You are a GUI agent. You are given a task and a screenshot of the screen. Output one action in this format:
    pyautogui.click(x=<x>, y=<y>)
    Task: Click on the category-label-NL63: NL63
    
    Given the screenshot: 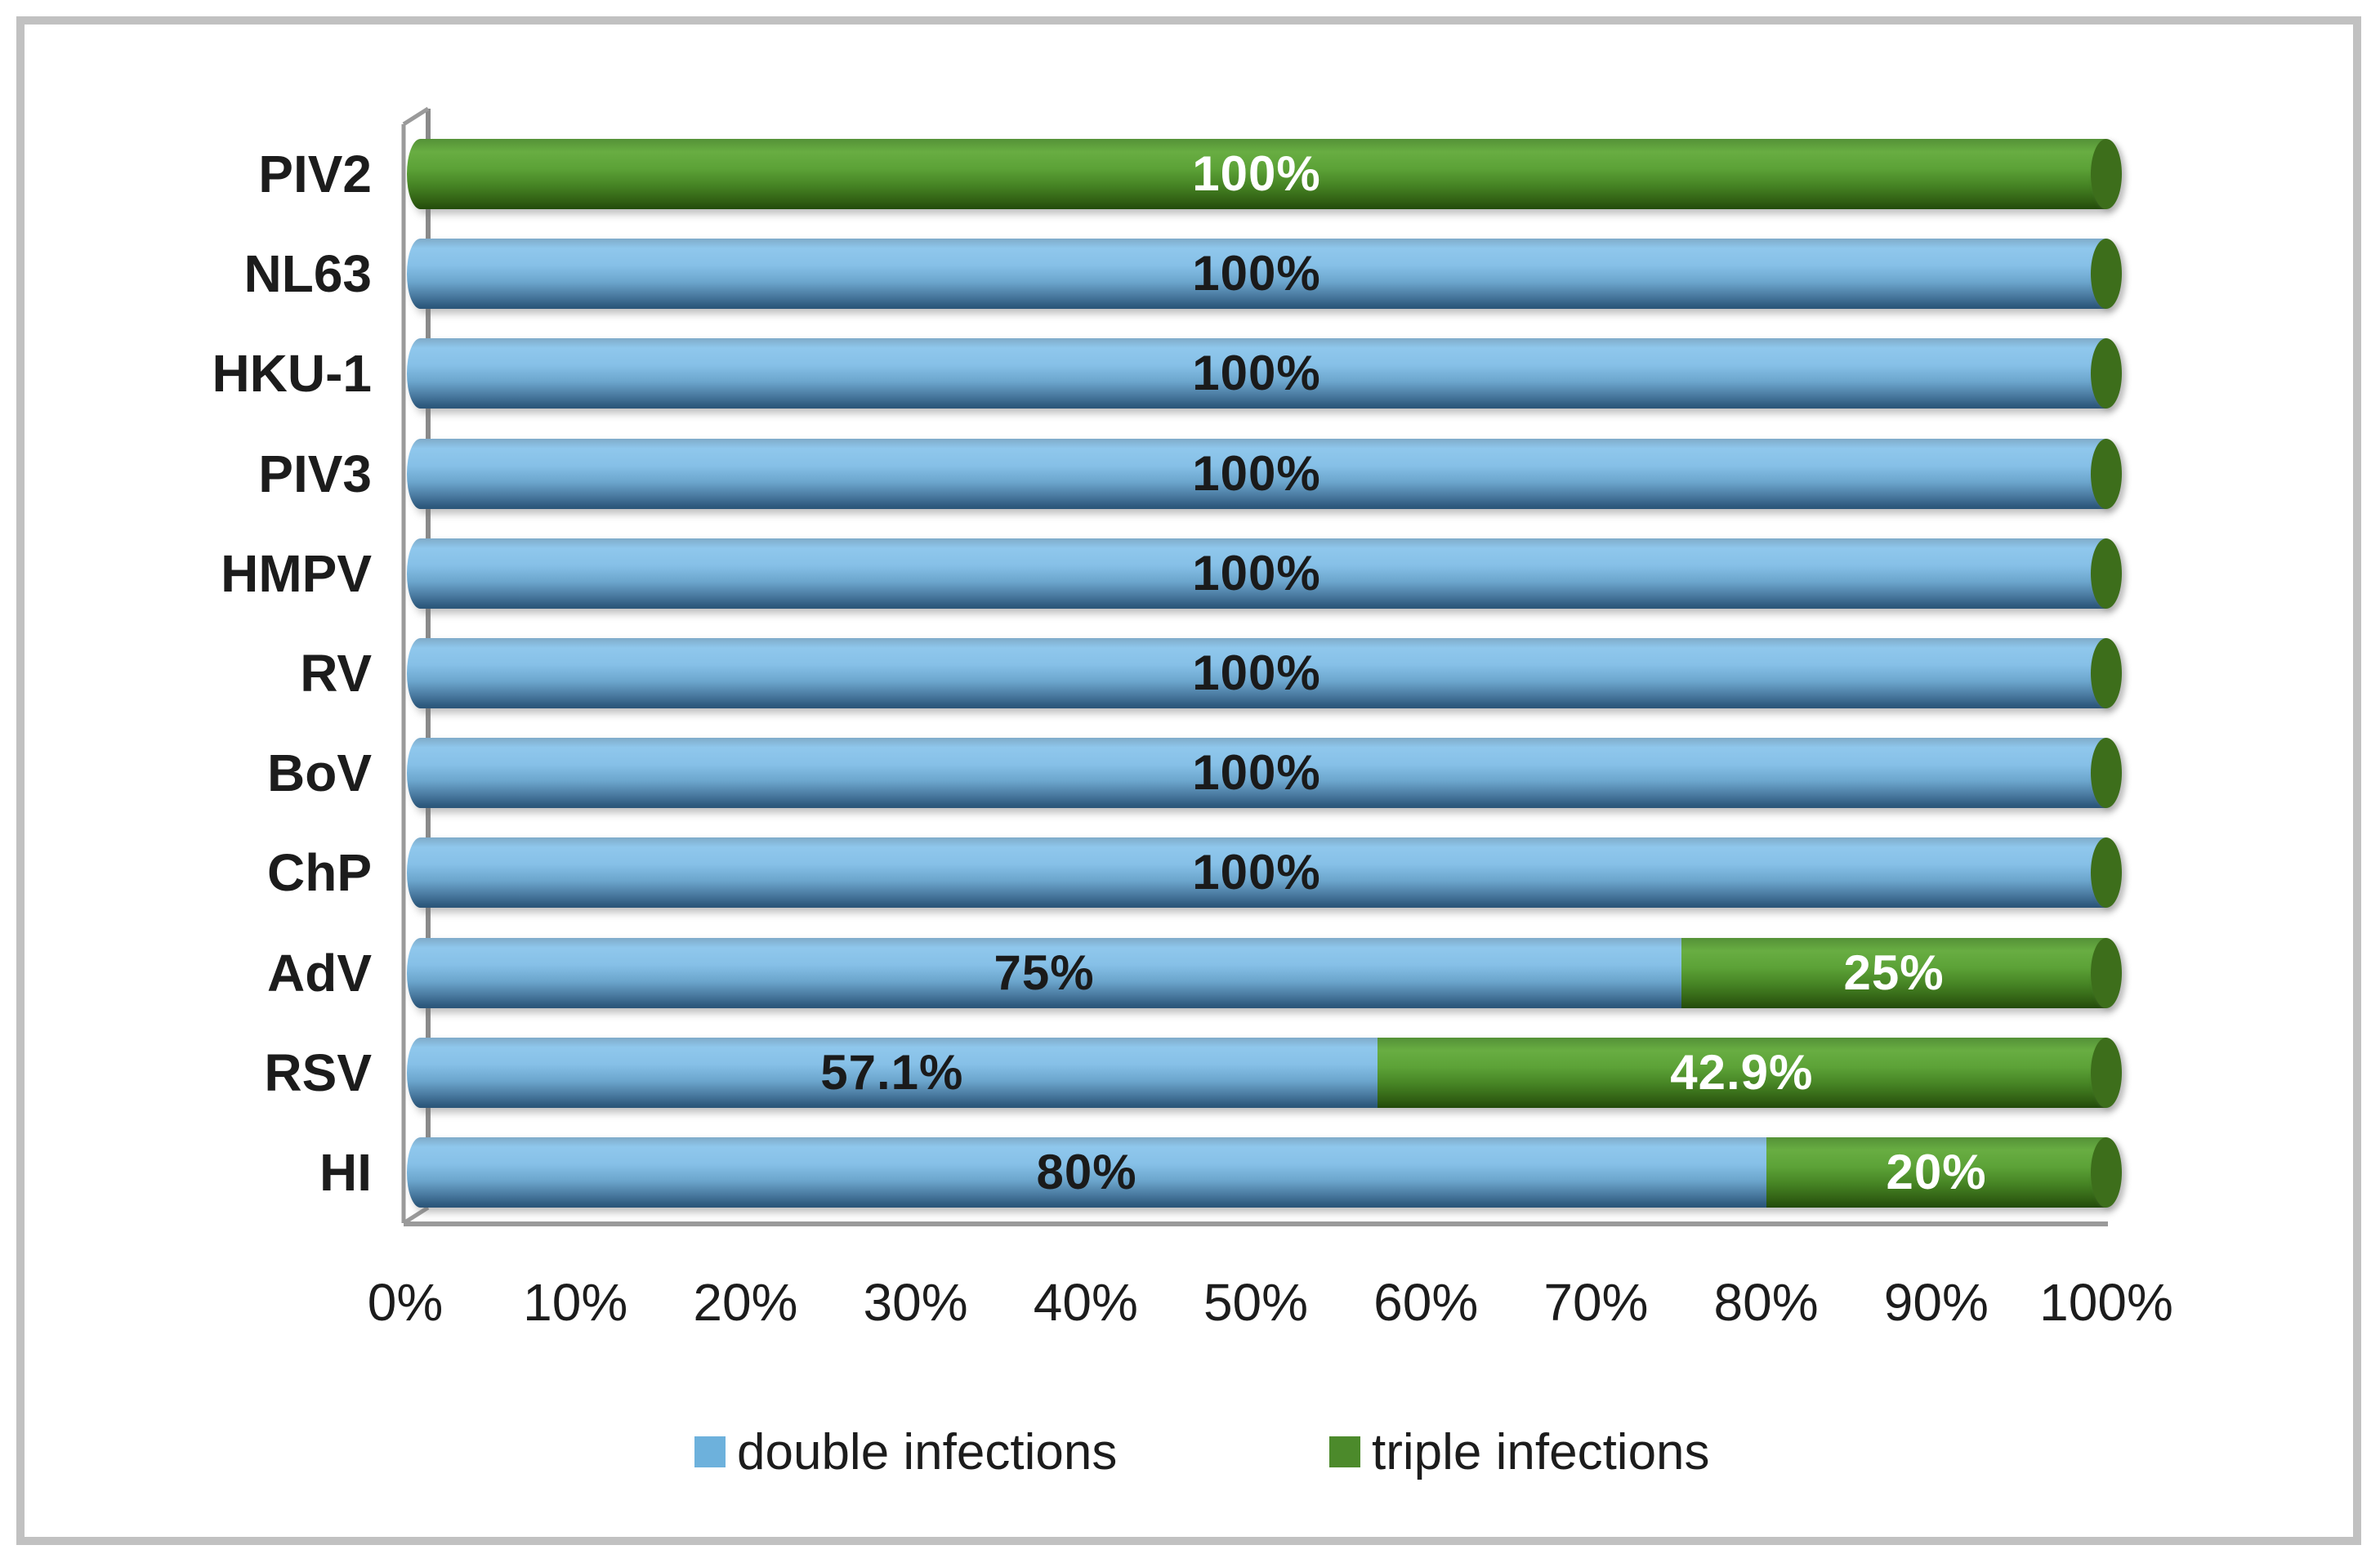 What is the action you would take?
    pyautogui.click(x=308, y=274)
    